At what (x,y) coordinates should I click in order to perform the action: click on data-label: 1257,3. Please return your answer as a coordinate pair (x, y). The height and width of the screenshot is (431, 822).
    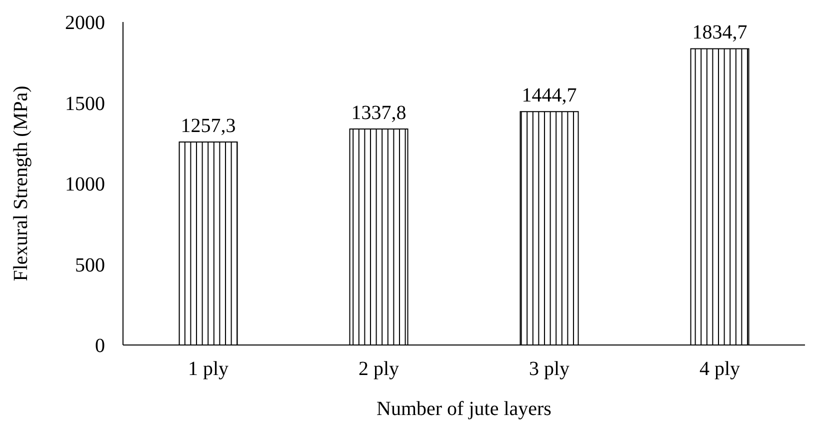
    Looking at the image, I should click on (208, 125).